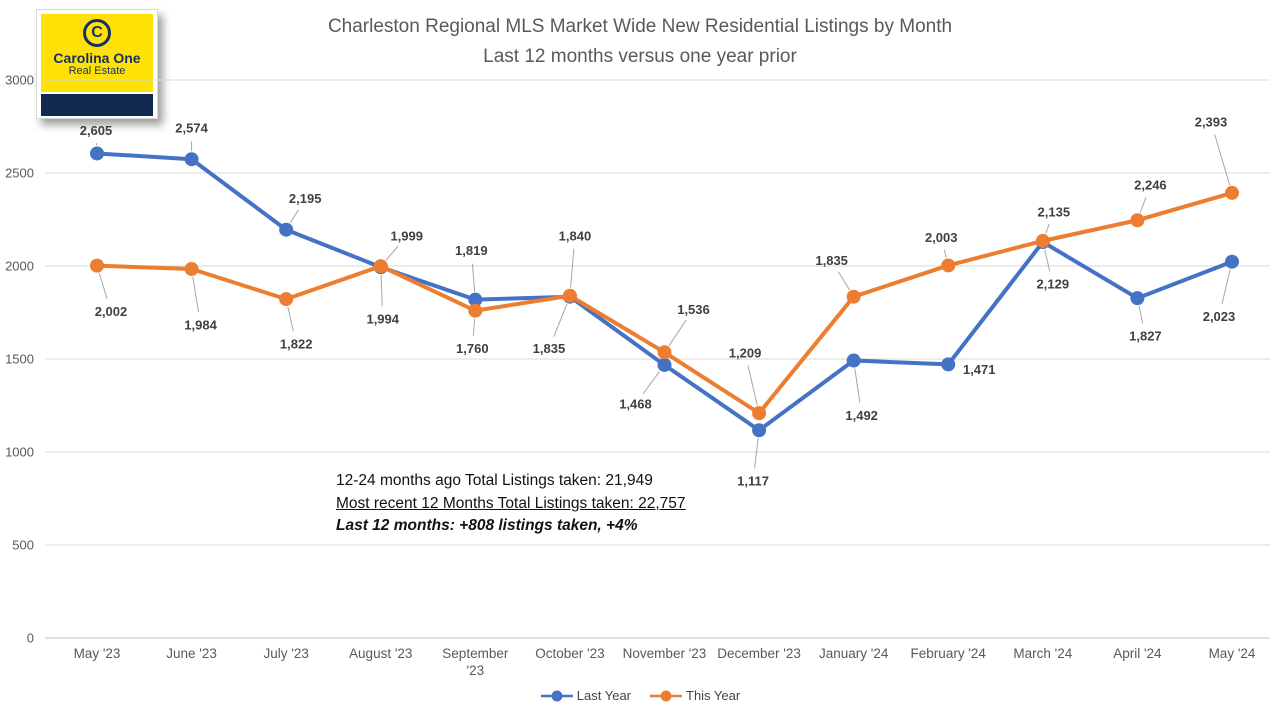  What do you see at coordinates (693, 309) in the screenshot?
I see `data-label-this-year: 1,536` at bounding box center [693, 309].